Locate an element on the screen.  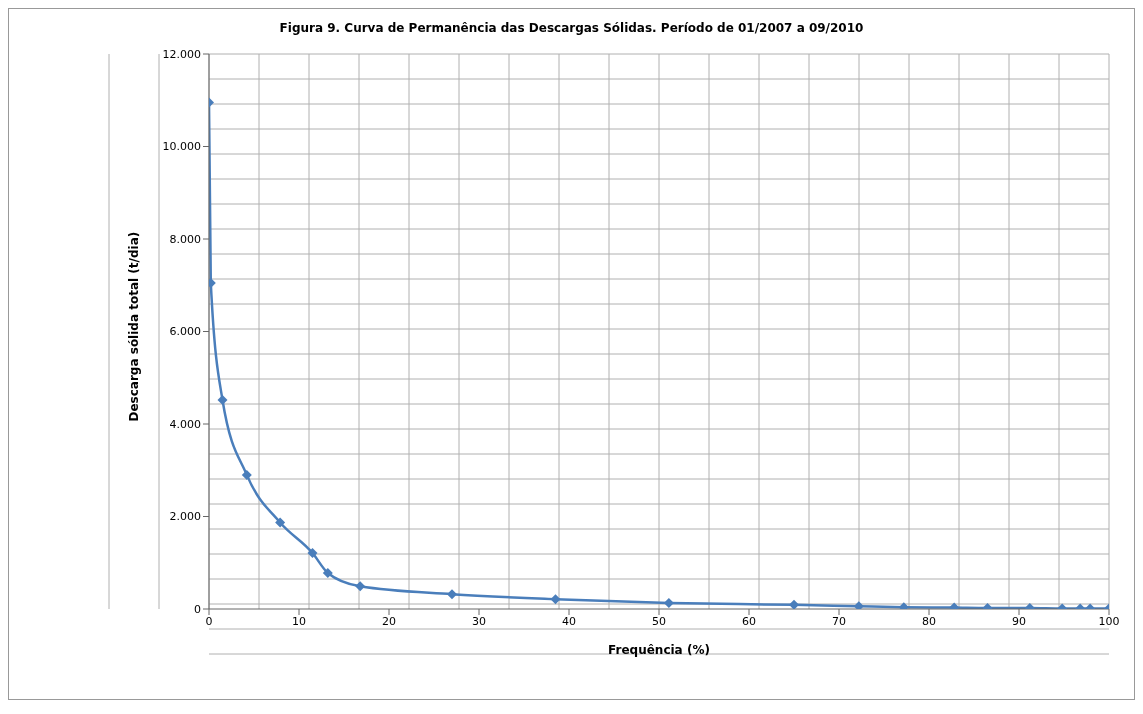
y-tick-label: 12.000 is located at coordinates (181, 54).